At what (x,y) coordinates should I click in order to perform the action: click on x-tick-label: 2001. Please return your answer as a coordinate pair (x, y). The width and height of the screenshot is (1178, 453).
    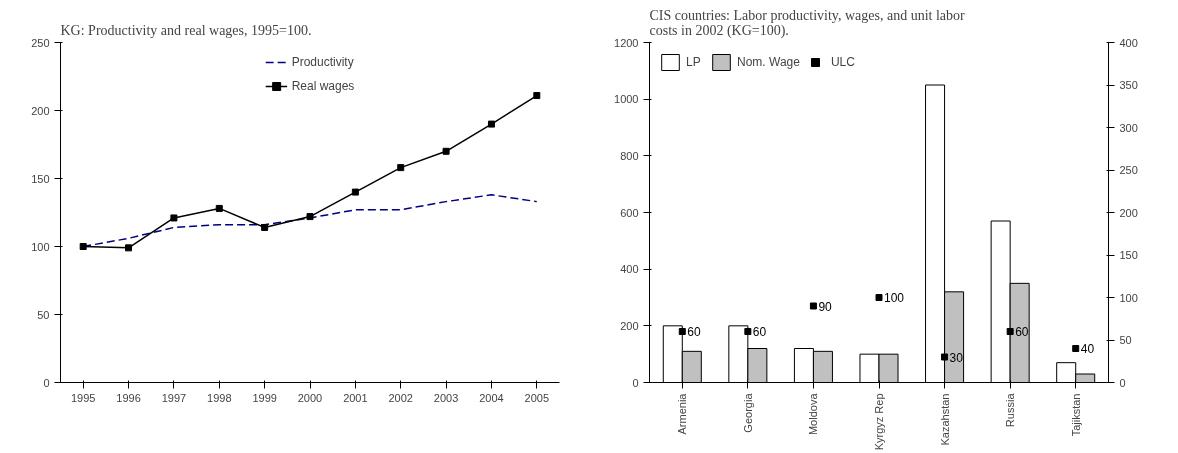
    Looking at the image, I should click on (355, 397).